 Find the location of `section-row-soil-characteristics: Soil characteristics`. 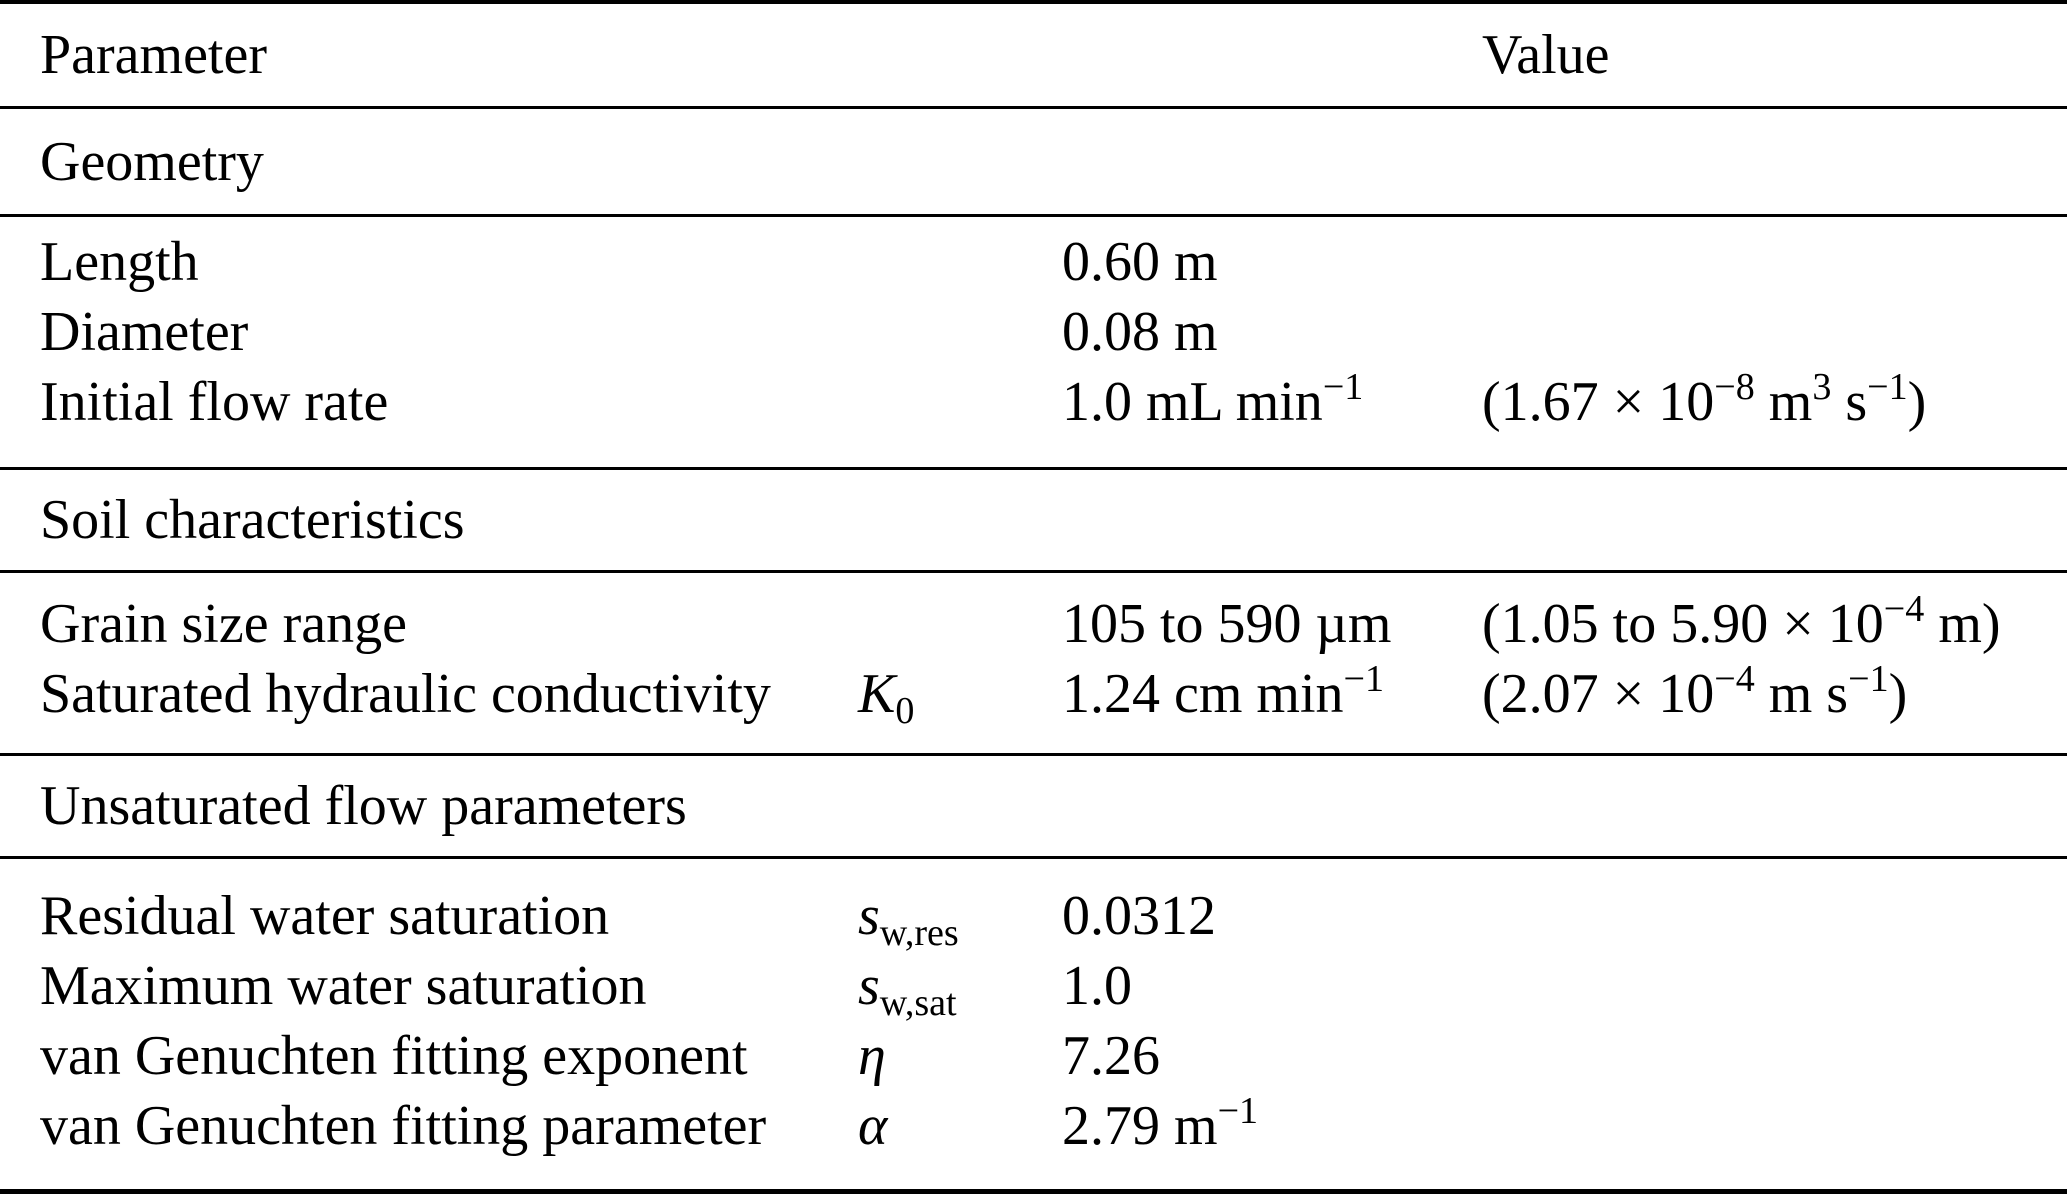

section-row-soil-characteristics: Soil characteristics is located at coordinates (1033, 520).